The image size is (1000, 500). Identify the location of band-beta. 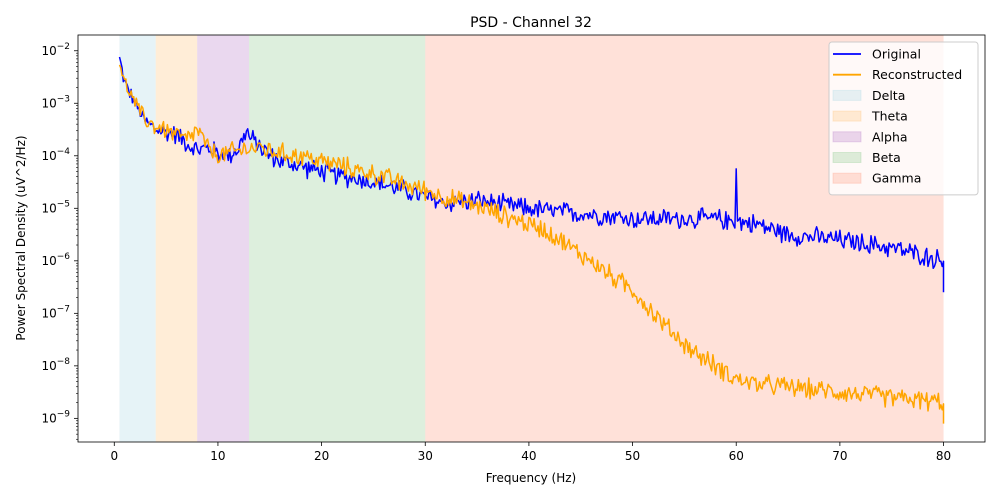
(337, 238).